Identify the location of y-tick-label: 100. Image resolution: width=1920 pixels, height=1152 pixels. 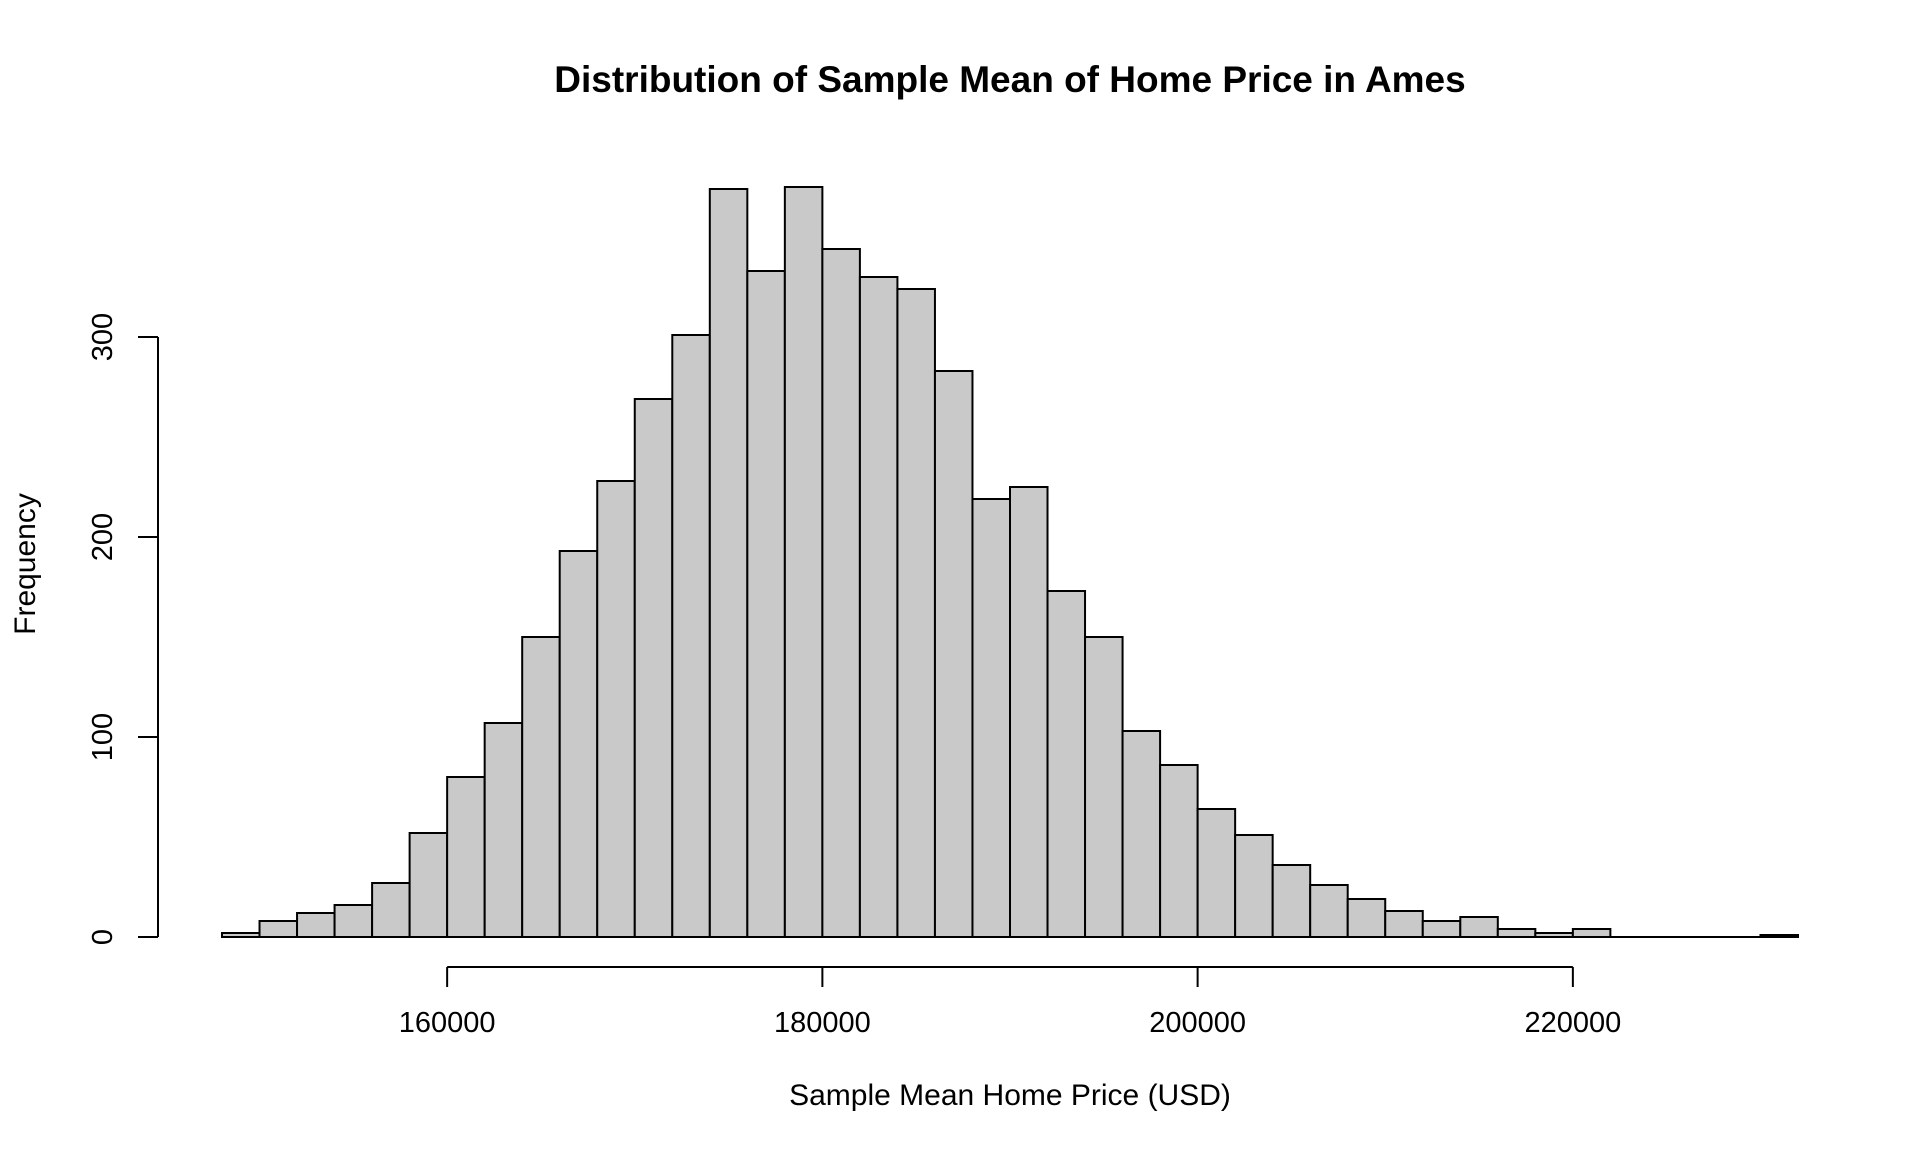
(103, 737).